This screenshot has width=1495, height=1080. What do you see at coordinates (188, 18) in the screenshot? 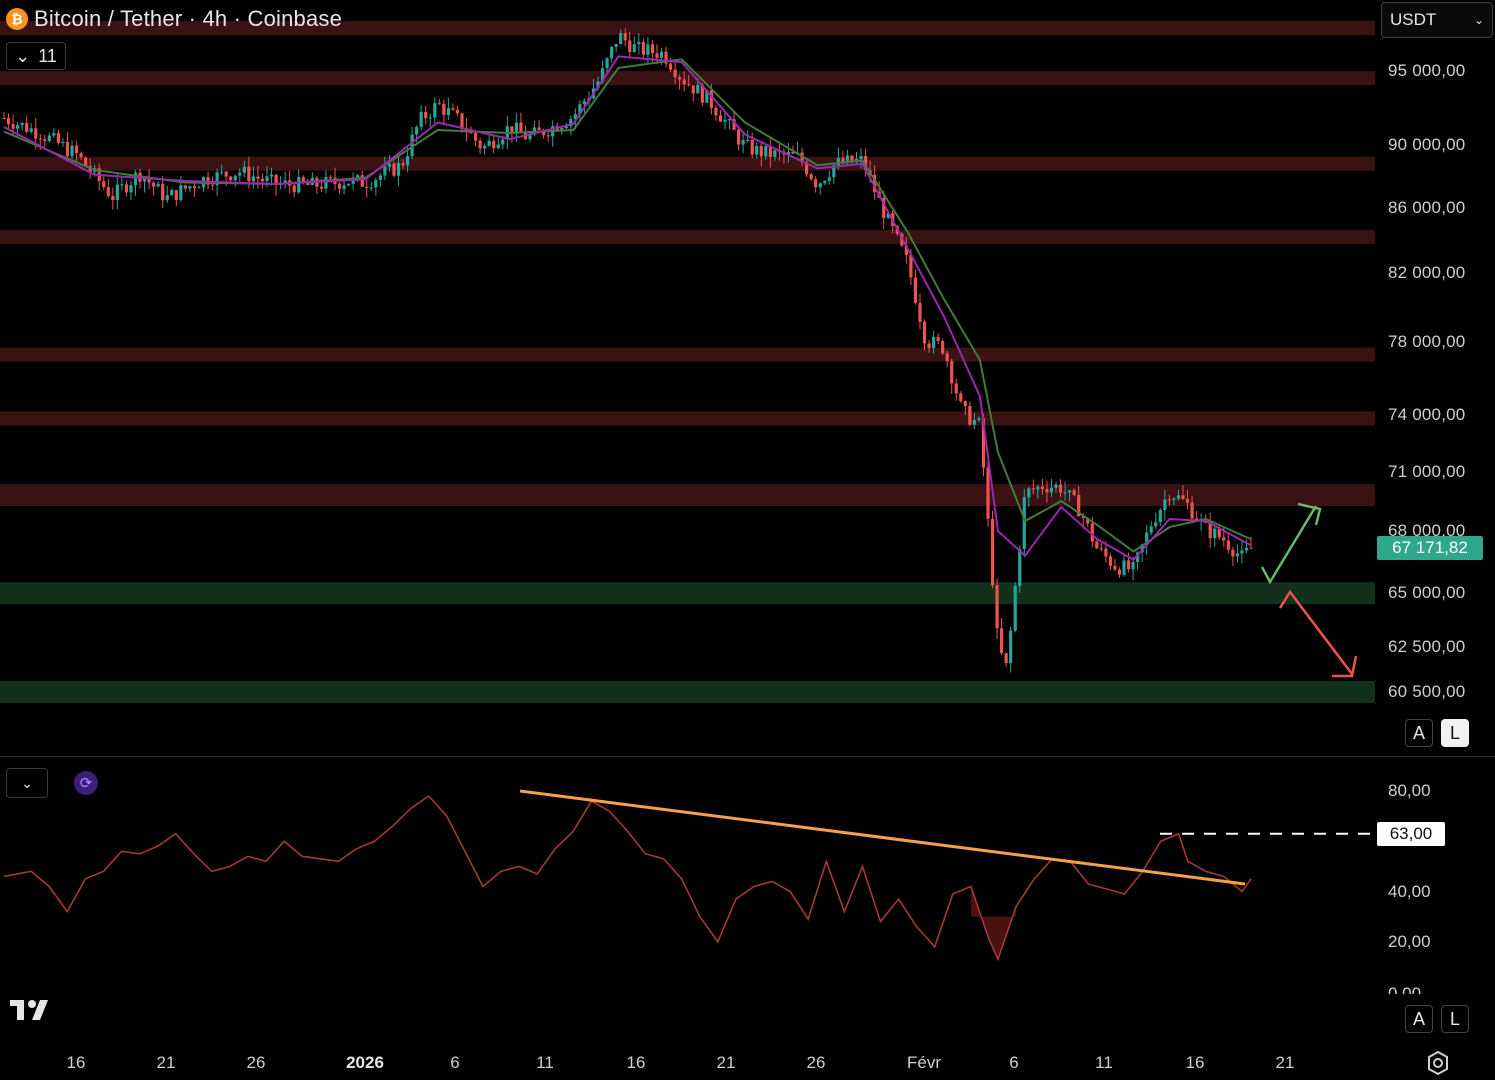
I see `symbol-title: Bitcoin / Tether · 4h · Coinbase` at bounding box center [188, 18].